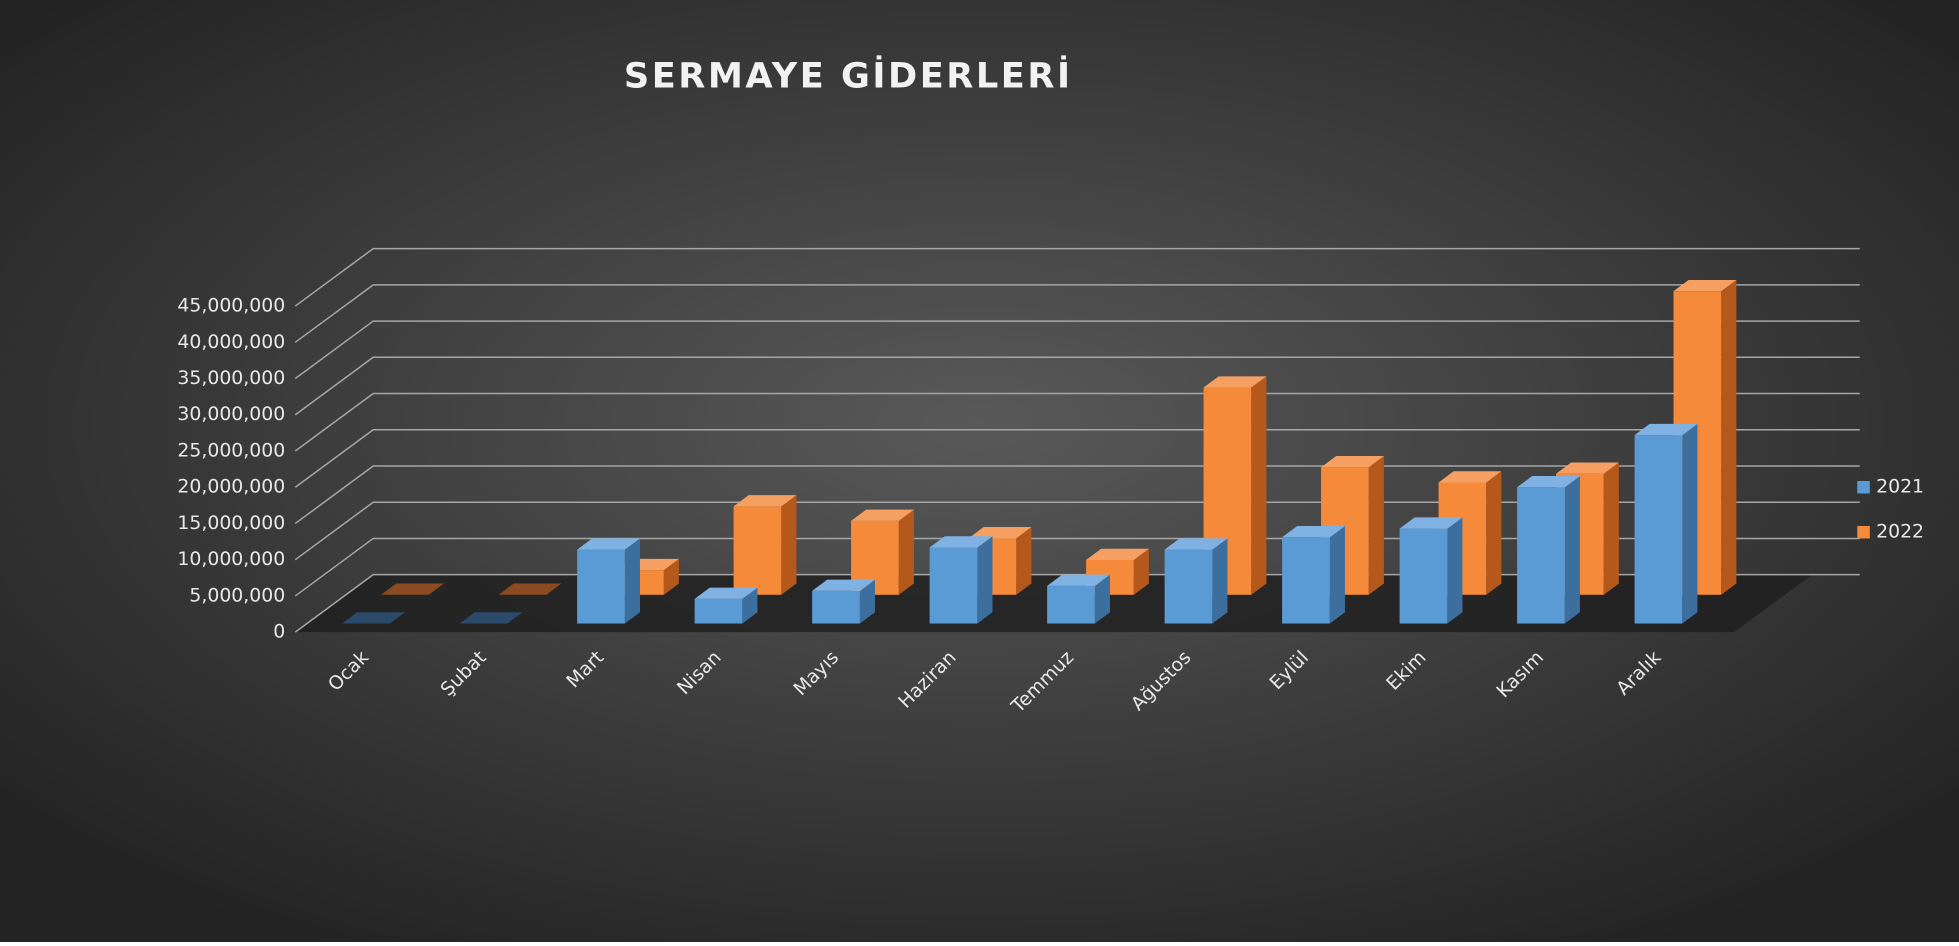  Describe the element at coordinates (231, 306) in the screenshot. I see `y-tick-label: 45,000,000` at that location.